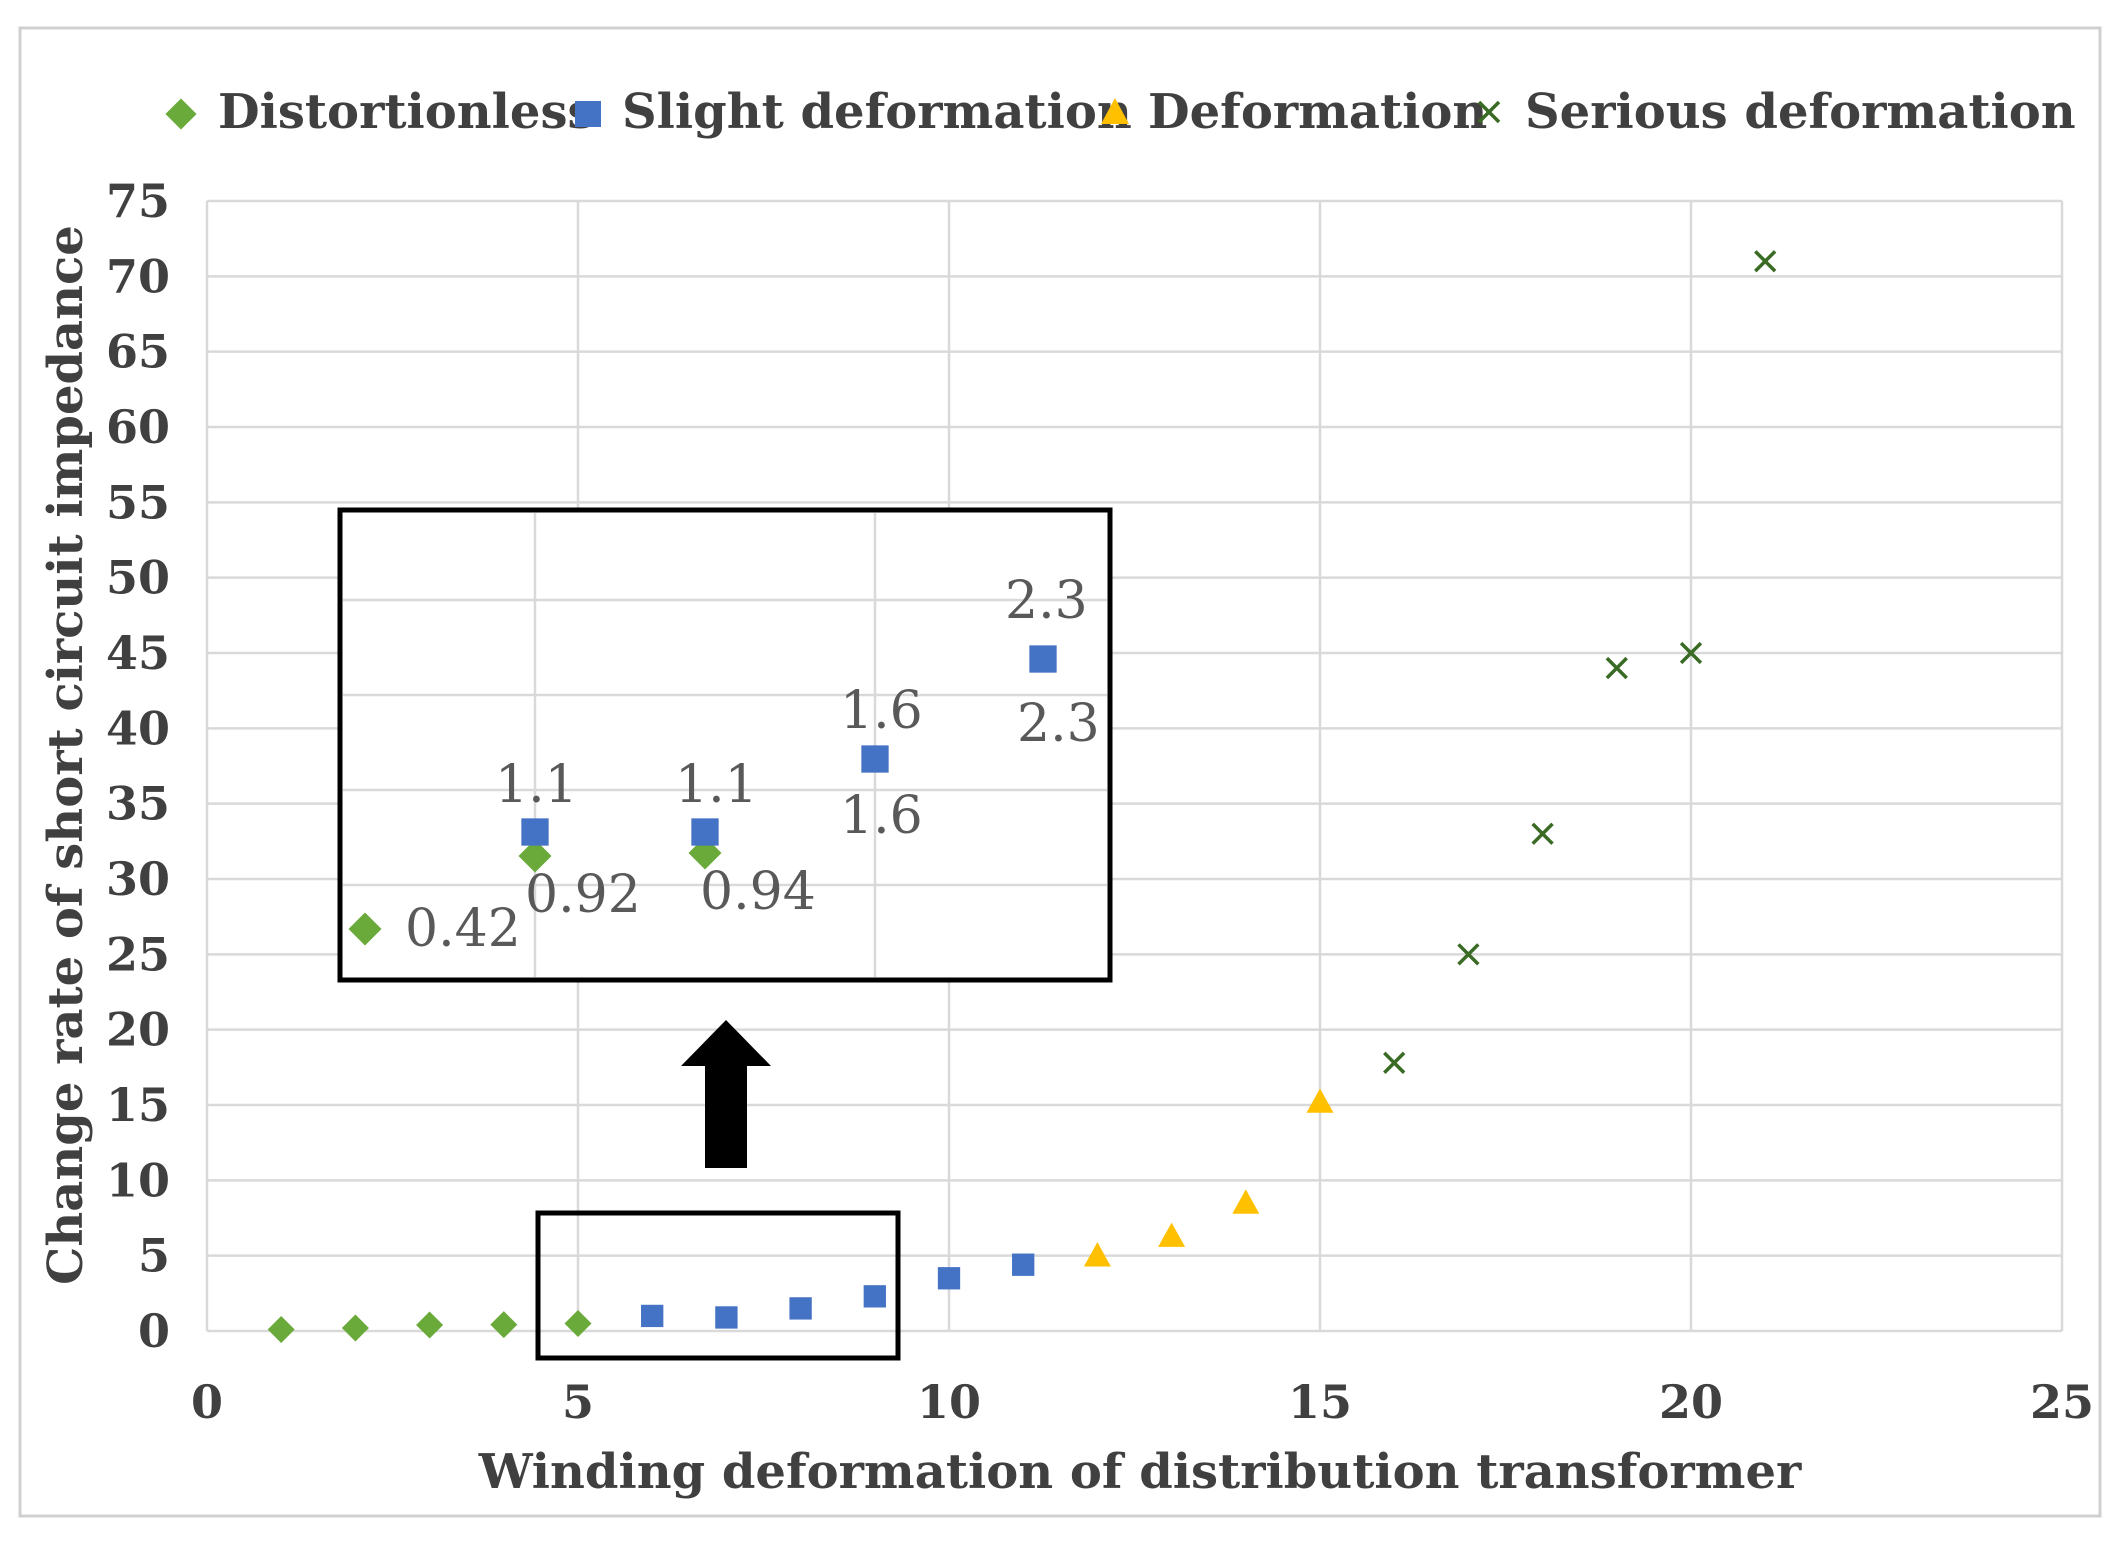  What do you see at coordinates (138, 201) in the screenshot?
I see `y-tick-label: 75` at bounding box center [138, 201].